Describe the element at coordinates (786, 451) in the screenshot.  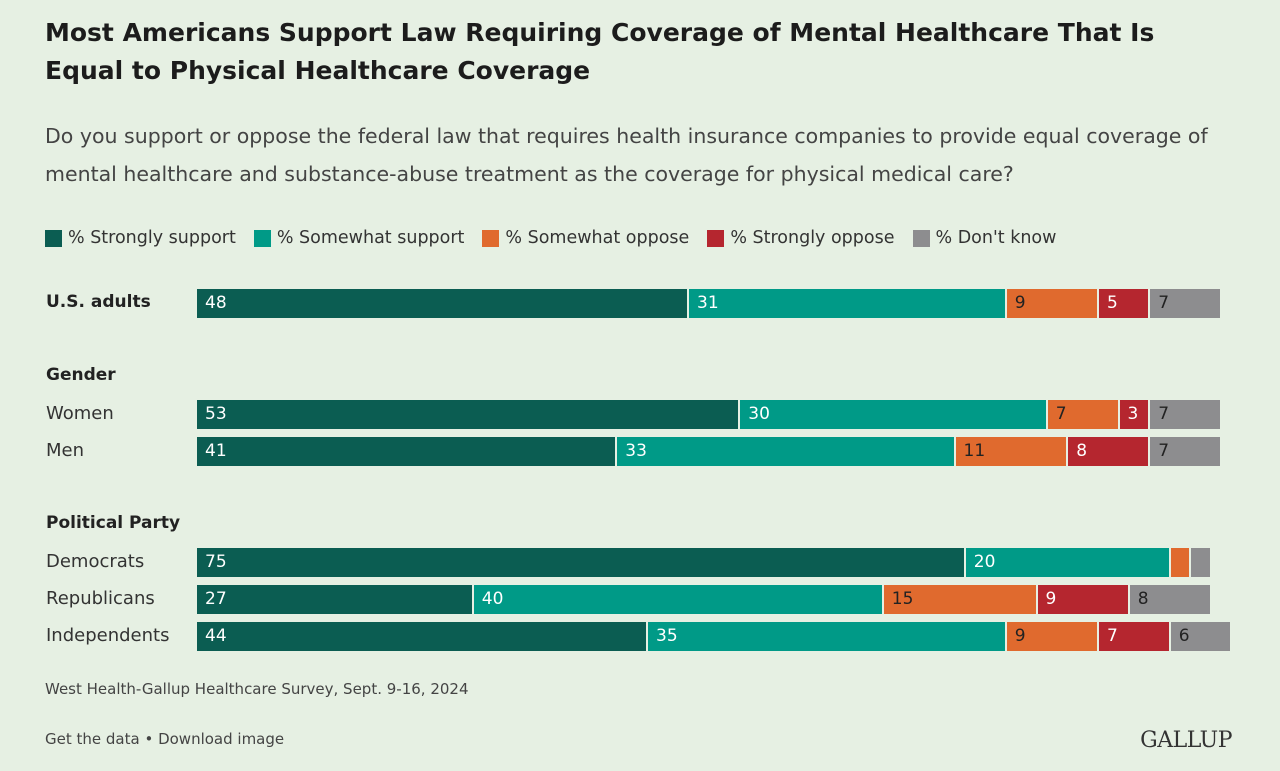
I see `bar-segment: 33` at that location.